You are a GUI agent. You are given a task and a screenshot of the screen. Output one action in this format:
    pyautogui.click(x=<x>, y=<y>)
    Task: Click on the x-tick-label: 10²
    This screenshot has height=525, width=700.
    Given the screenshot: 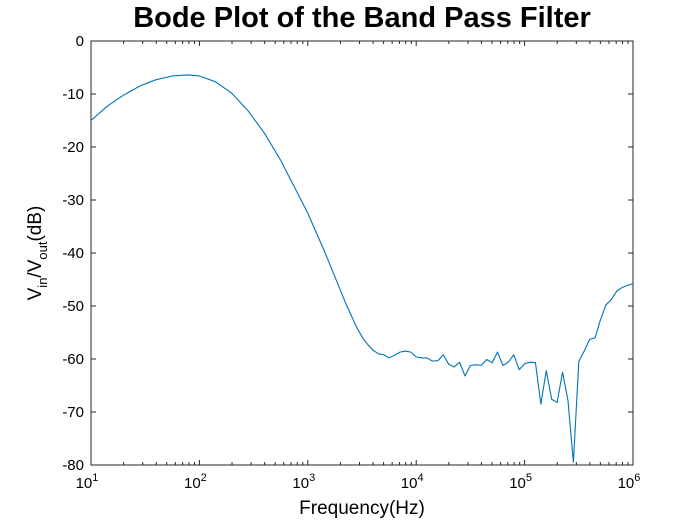 What is the action you would take?
    pyautogui.click(x=195, y=482)
    